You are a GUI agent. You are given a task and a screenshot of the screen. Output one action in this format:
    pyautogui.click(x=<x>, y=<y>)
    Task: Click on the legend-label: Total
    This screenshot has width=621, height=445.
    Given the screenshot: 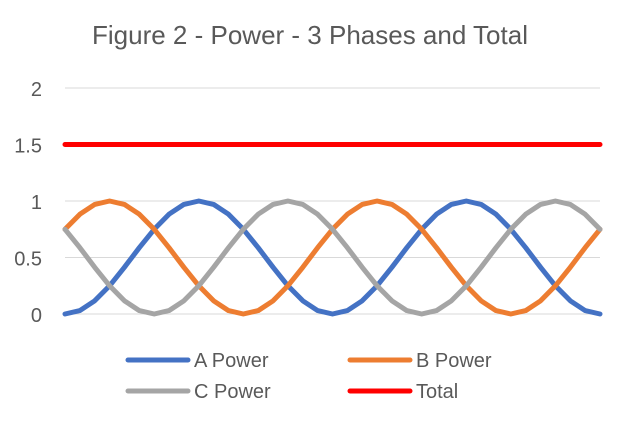 What is the action you would take?
    pyautogui.click(x=437, y=392)
    